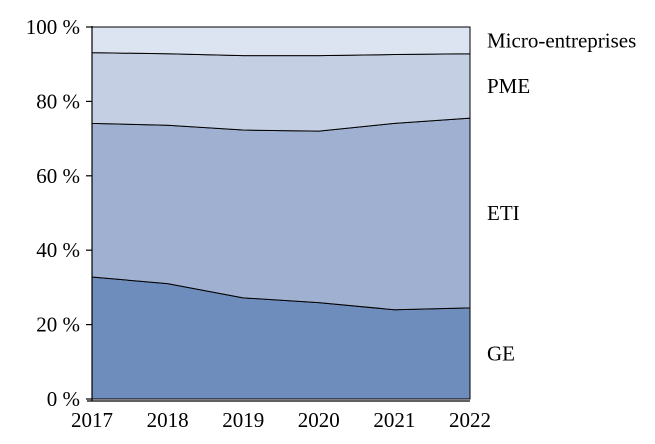  I want to click on legend-label-micro-entreprises: Micro-entreprises, so click(561, 40).